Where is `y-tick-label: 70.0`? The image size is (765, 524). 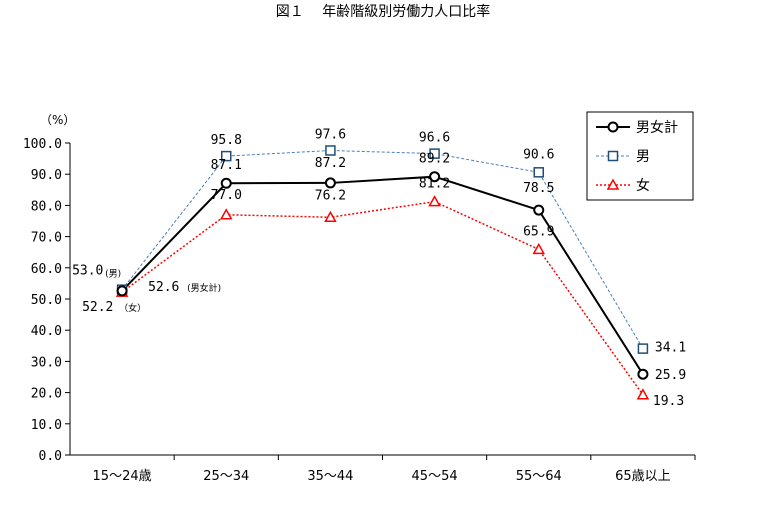
y-tick-label: 70.0 is located at coordinates (46, 238).